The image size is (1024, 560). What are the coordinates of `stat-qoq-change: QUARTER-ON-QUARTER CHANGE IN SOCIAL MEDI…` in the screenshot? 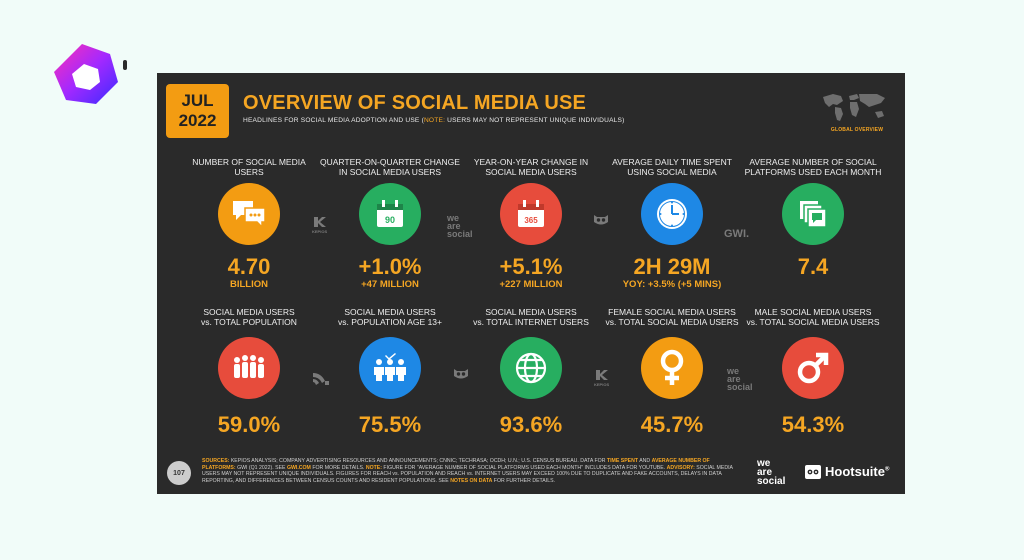 It's located at (390, 224).